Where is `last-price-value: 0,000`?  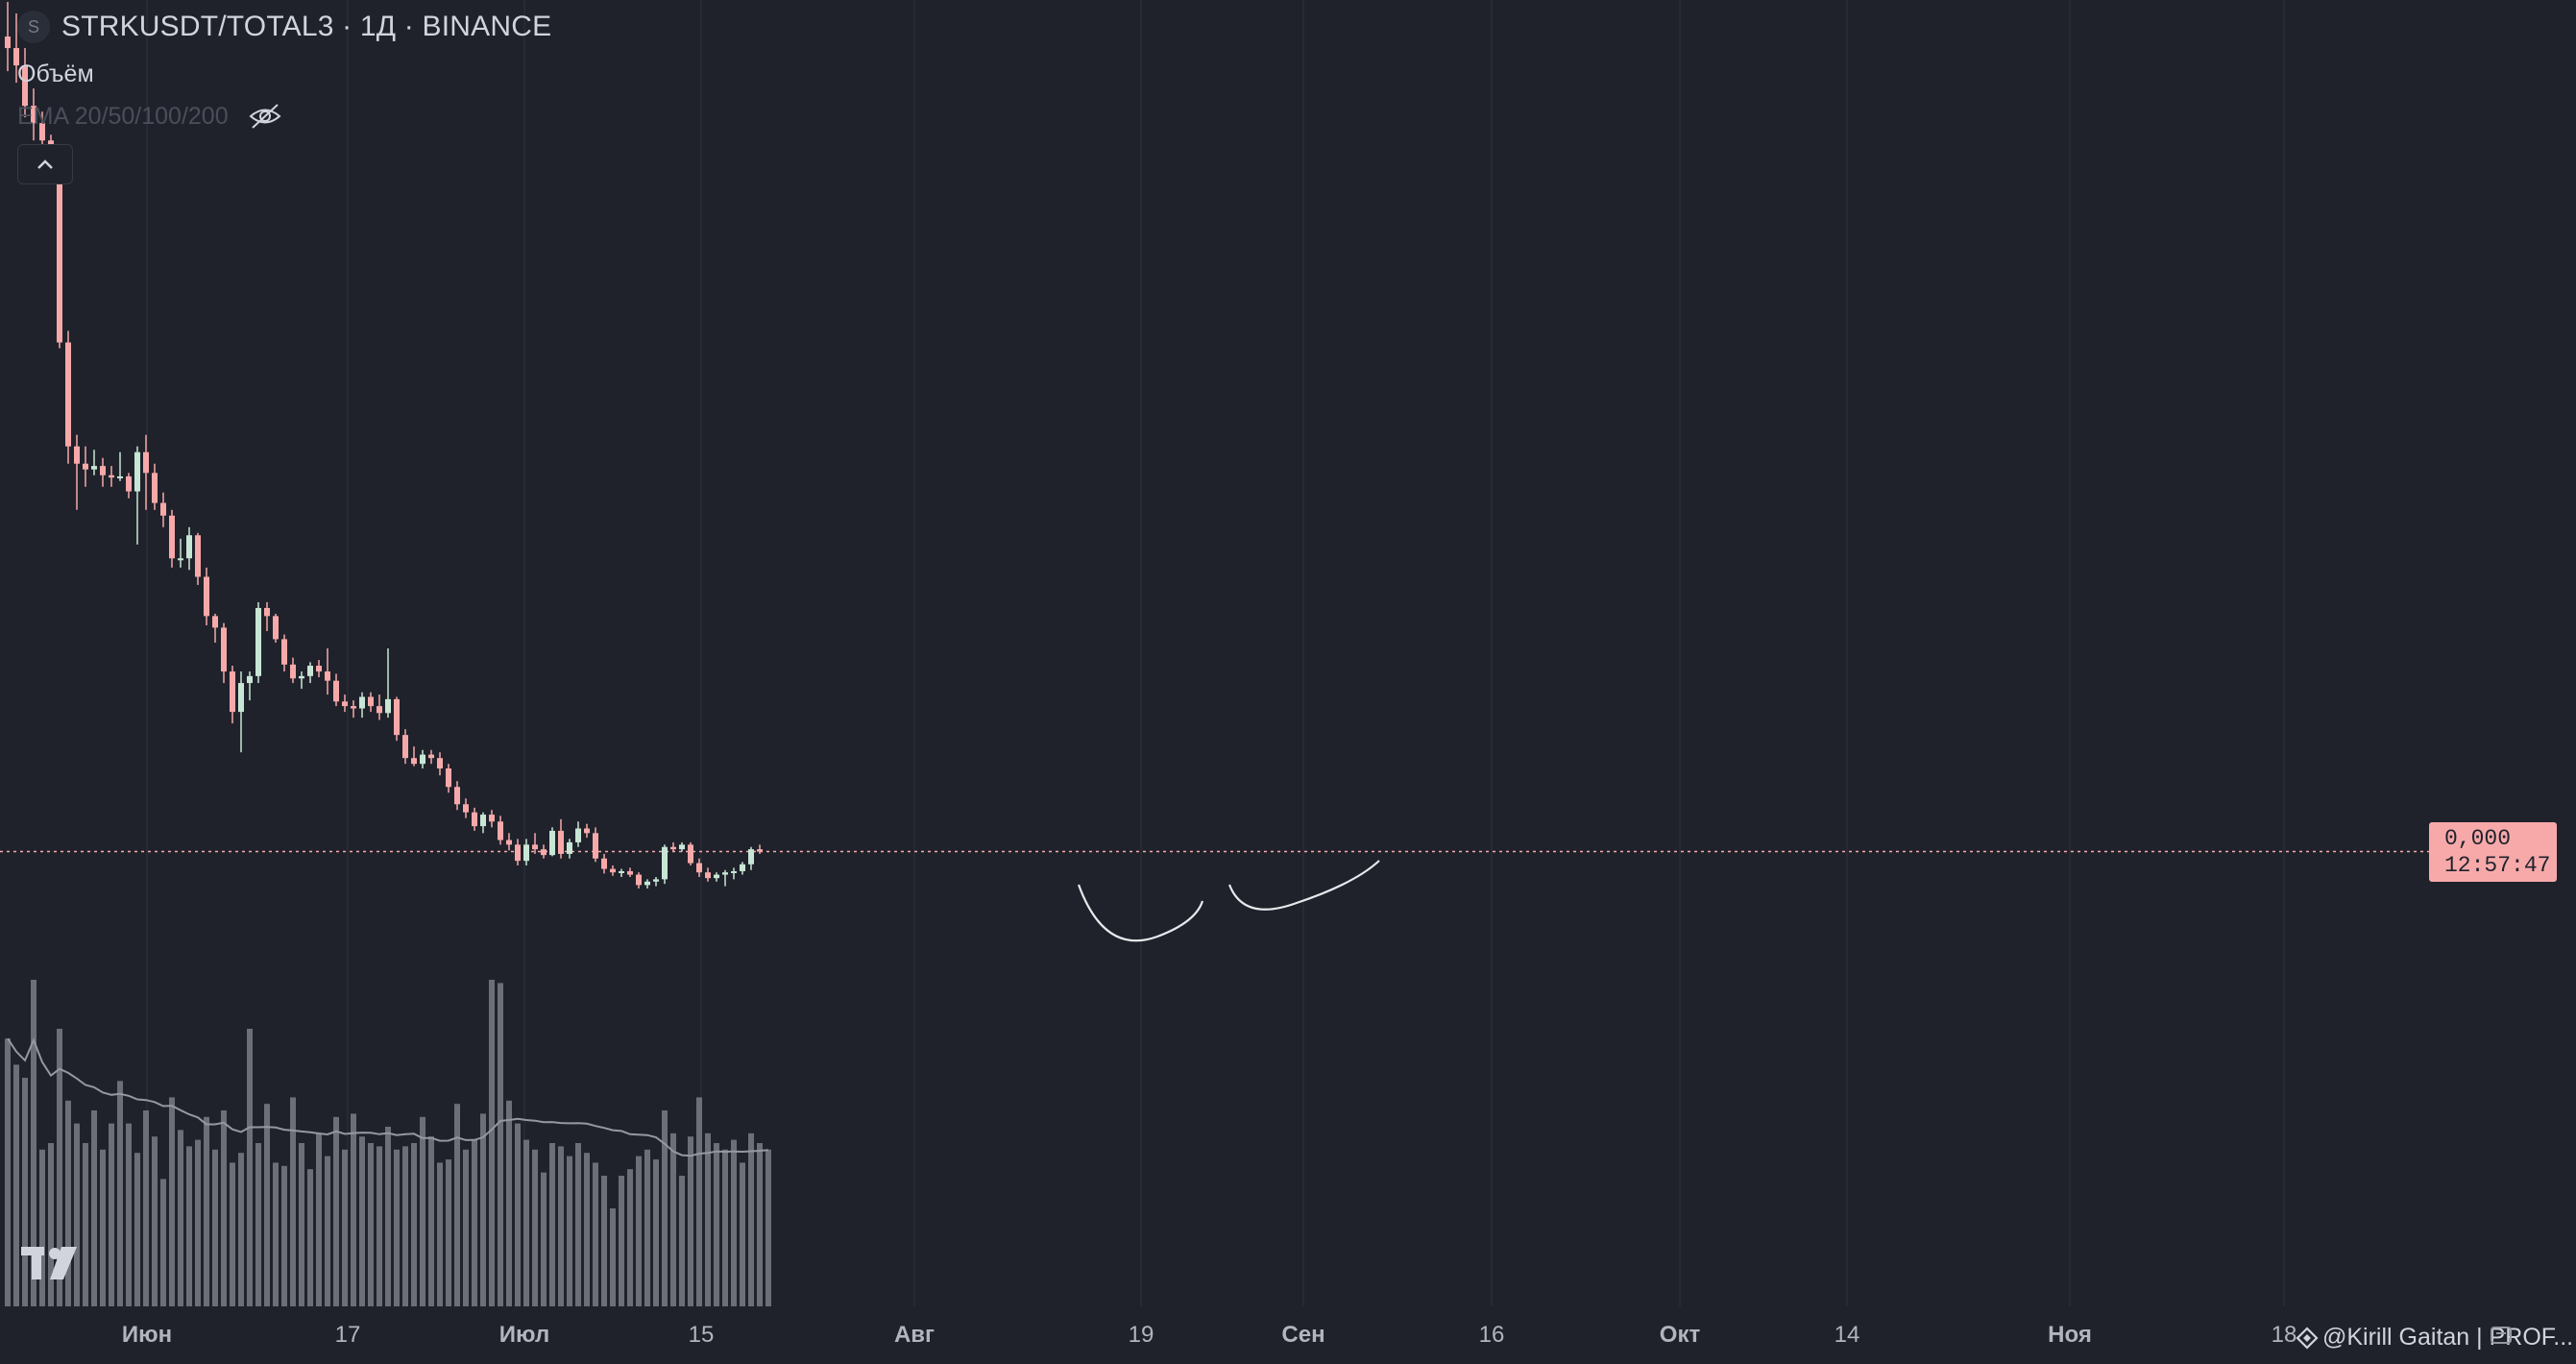
last-price-value: 0,000 is located at coordinates (2478, 838).